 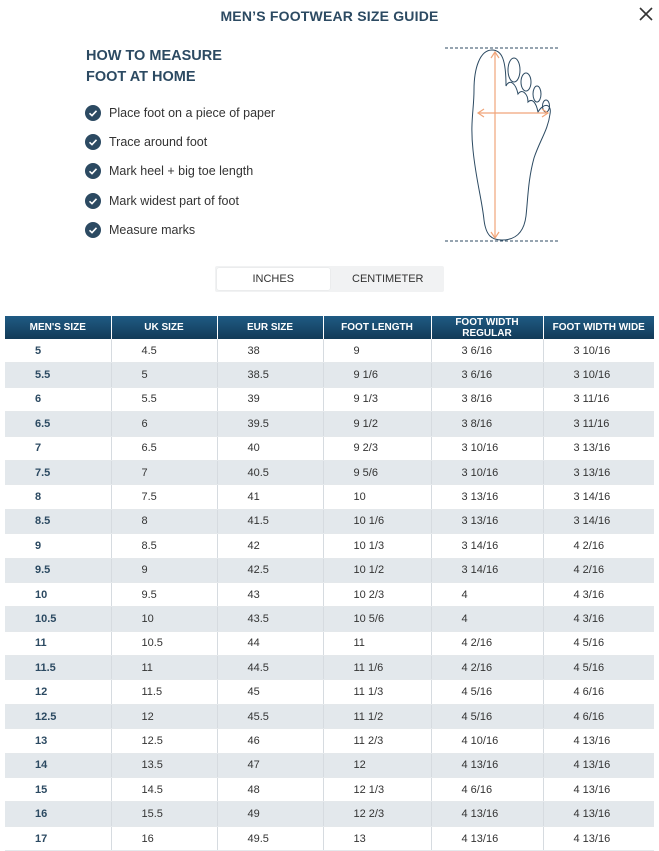 I want to click on table-cell: 42.5, so click(x=270, y=570).